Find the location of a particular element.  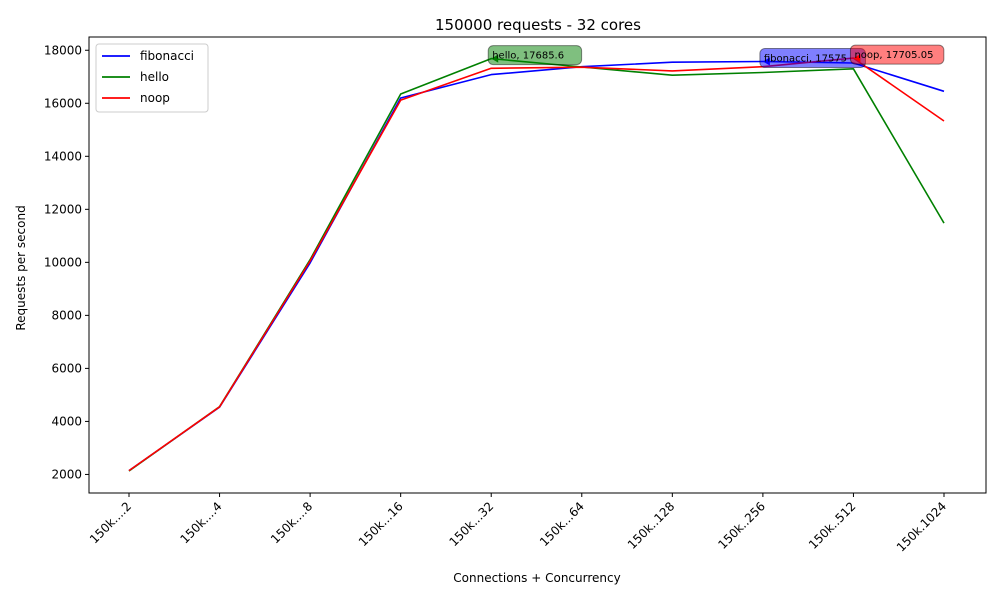

y-tick-label: 16000 is located at coordinates (63, 103).